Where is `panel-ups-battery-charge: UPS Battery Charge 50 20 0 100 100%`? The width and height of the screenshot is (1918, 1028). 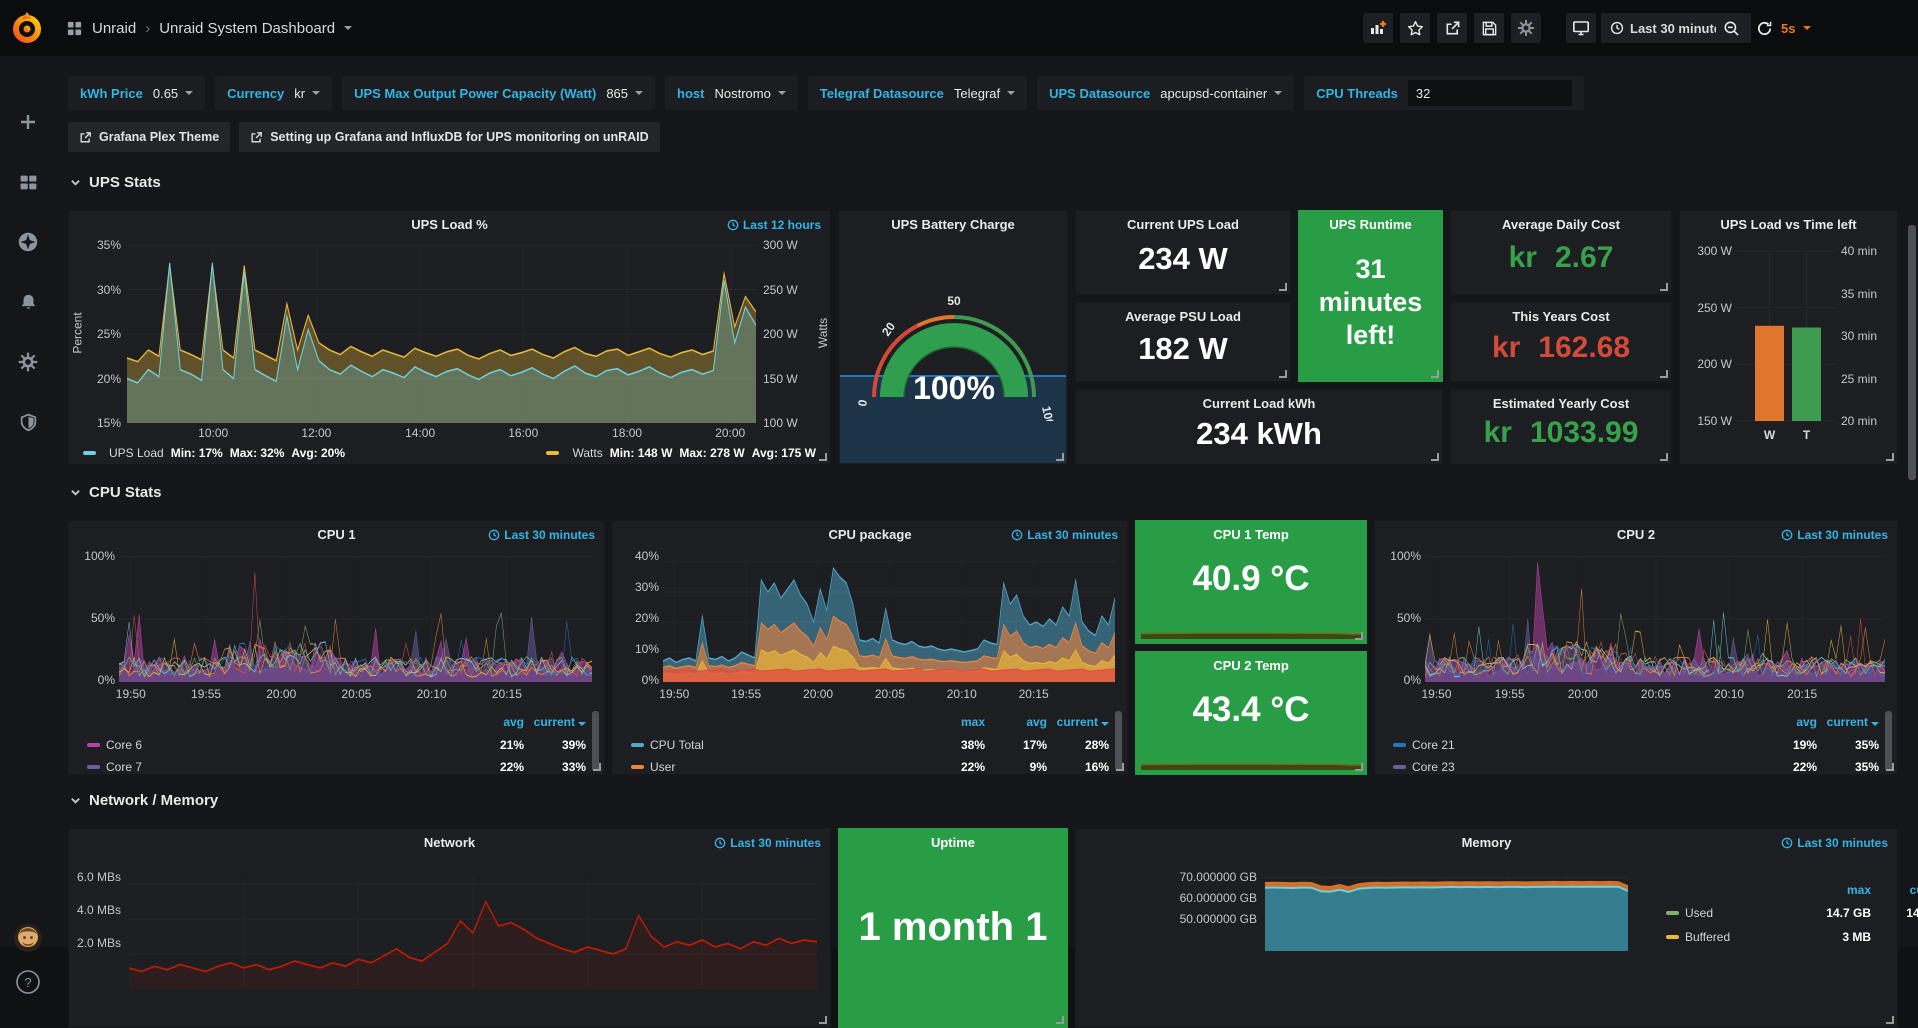 panel-ups-battery-charge: UPS Battery Charge 50 20 0 100 100% is located at coordinates (953, 337).